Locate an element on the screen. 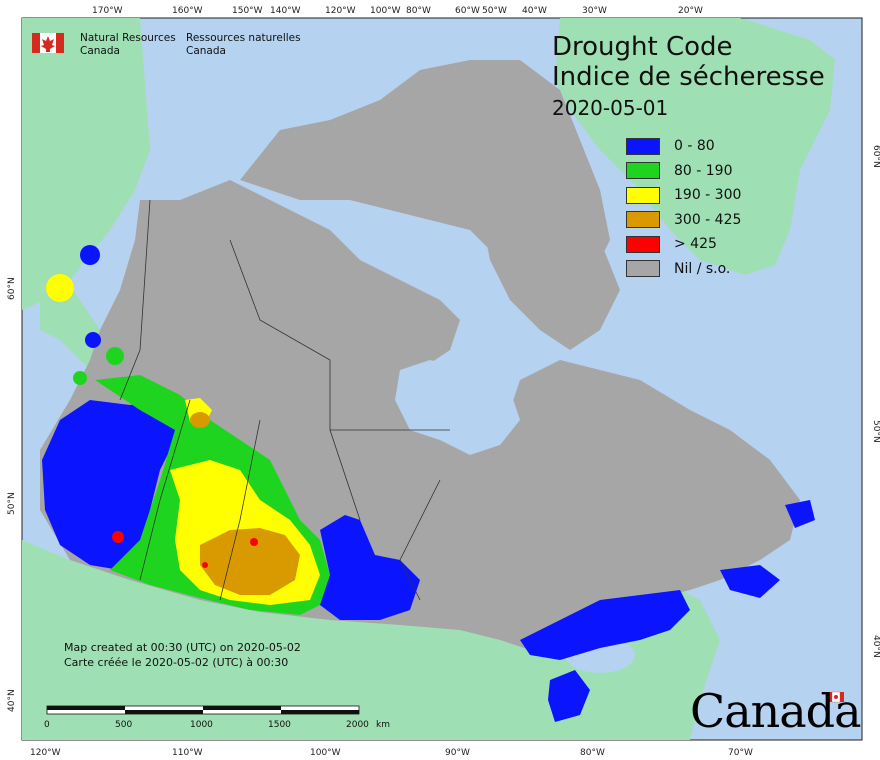 The width and height of the screenshot is (880, 760). lat-label-left: 40°N is located at coordinates (12, 700).